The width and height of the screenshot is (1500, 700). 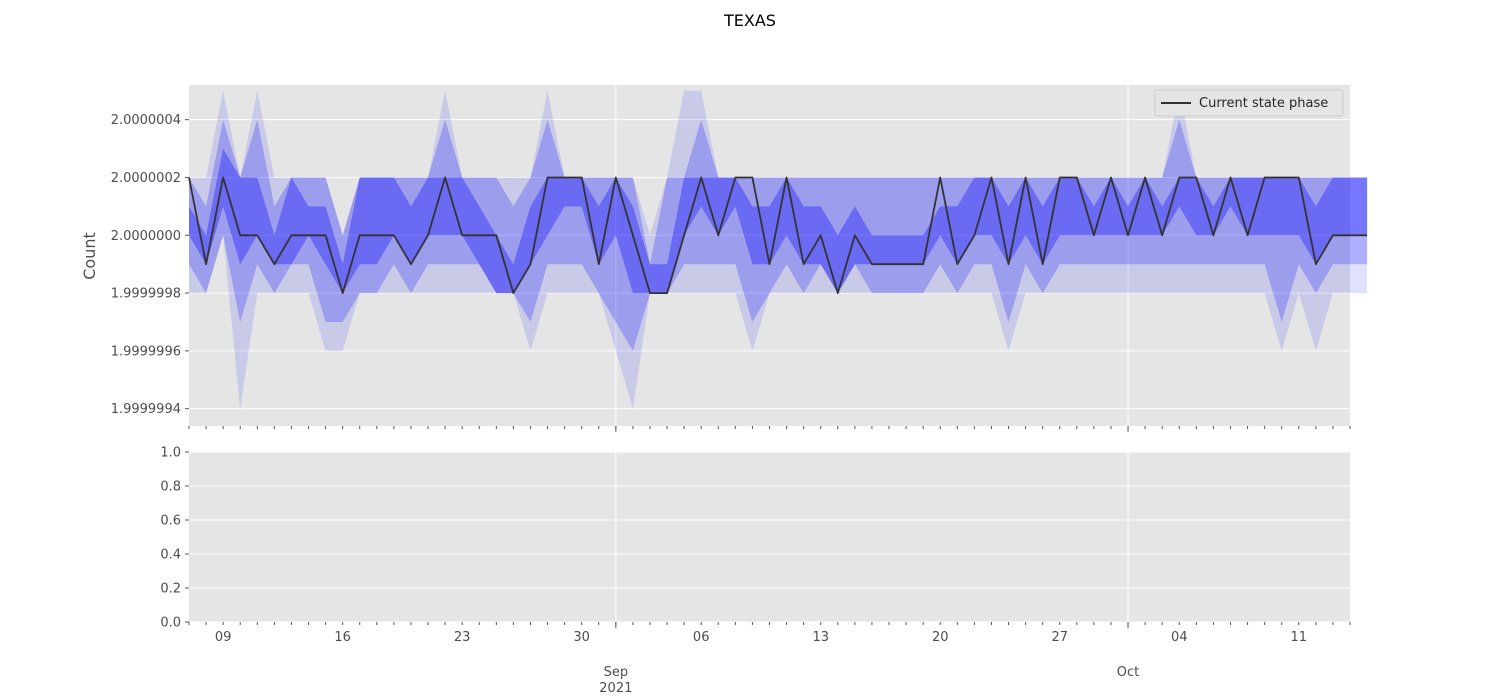 What do you see at coordinates (170, 521) in the screenshot?
I see `bottom-y-tick-label: 0.6` at bounding box center [170, 521].